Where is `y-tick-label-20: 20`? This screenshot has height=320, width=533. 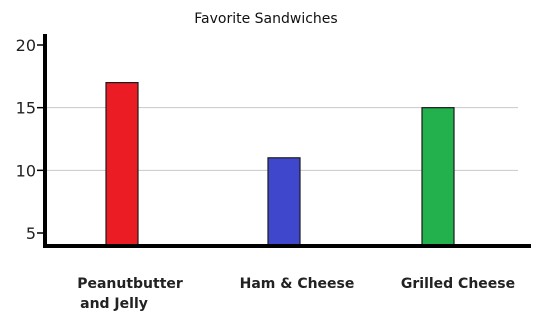
y-tick-label-20: 20 is located at coordinates (26, 45).